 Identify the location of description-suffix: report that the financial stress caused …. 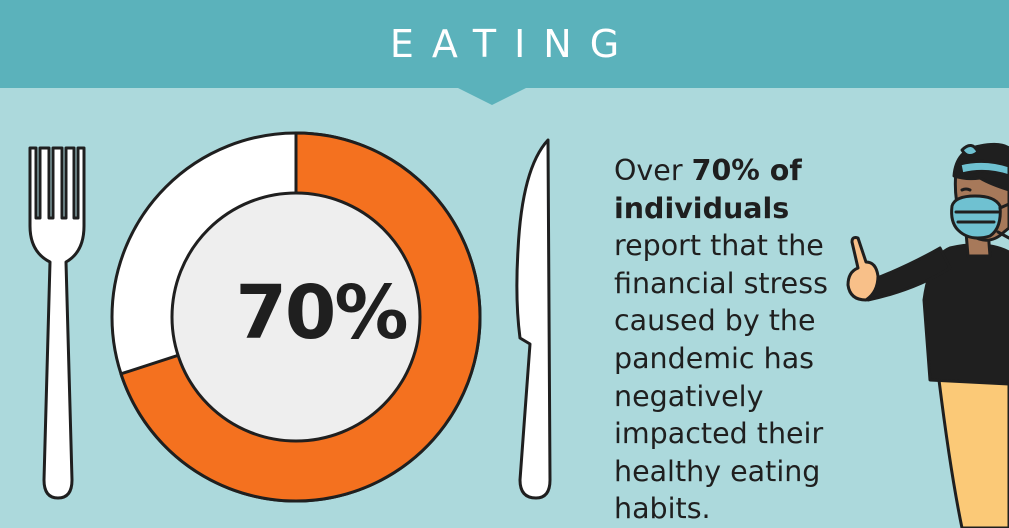
(721, 377).